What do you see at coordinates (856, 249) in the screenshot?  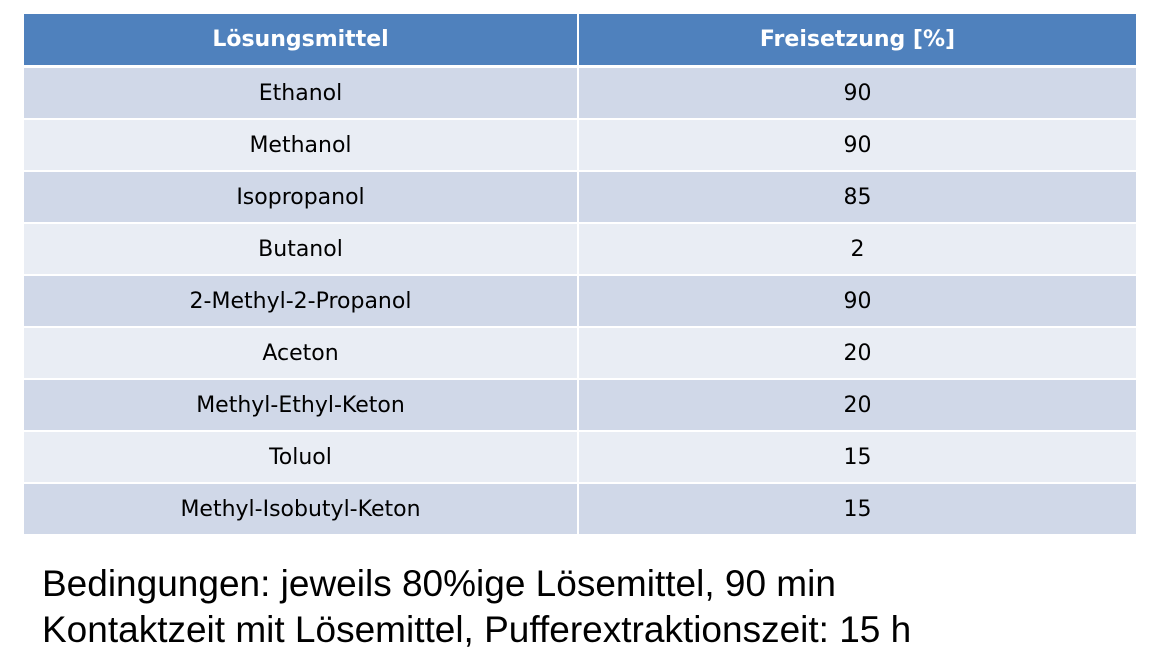 I see `cell-release: 2` at bounding box center [856, 249].